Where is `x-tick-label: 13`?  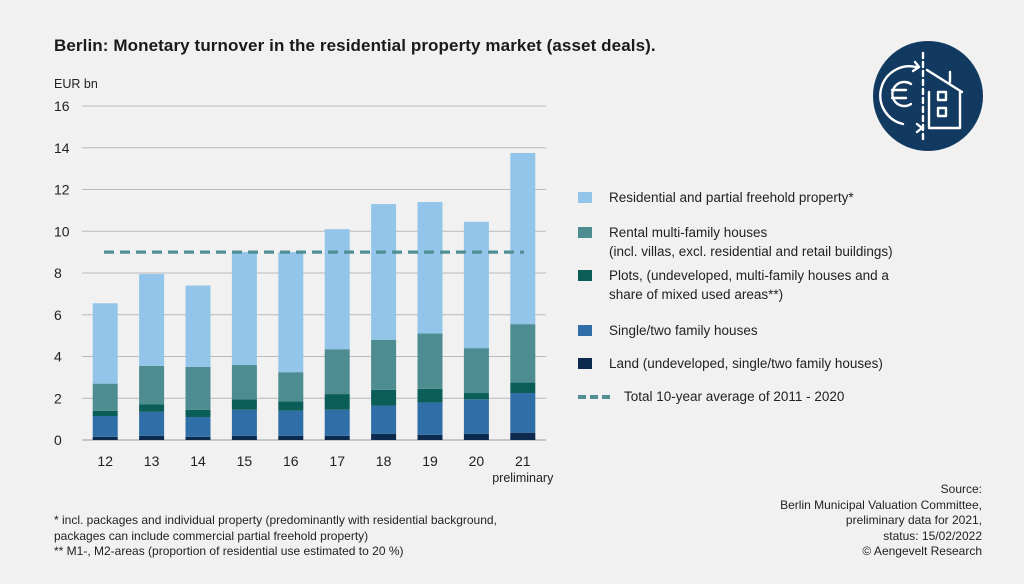 x-tick-label: 13 is located at coordinates (152, 461).